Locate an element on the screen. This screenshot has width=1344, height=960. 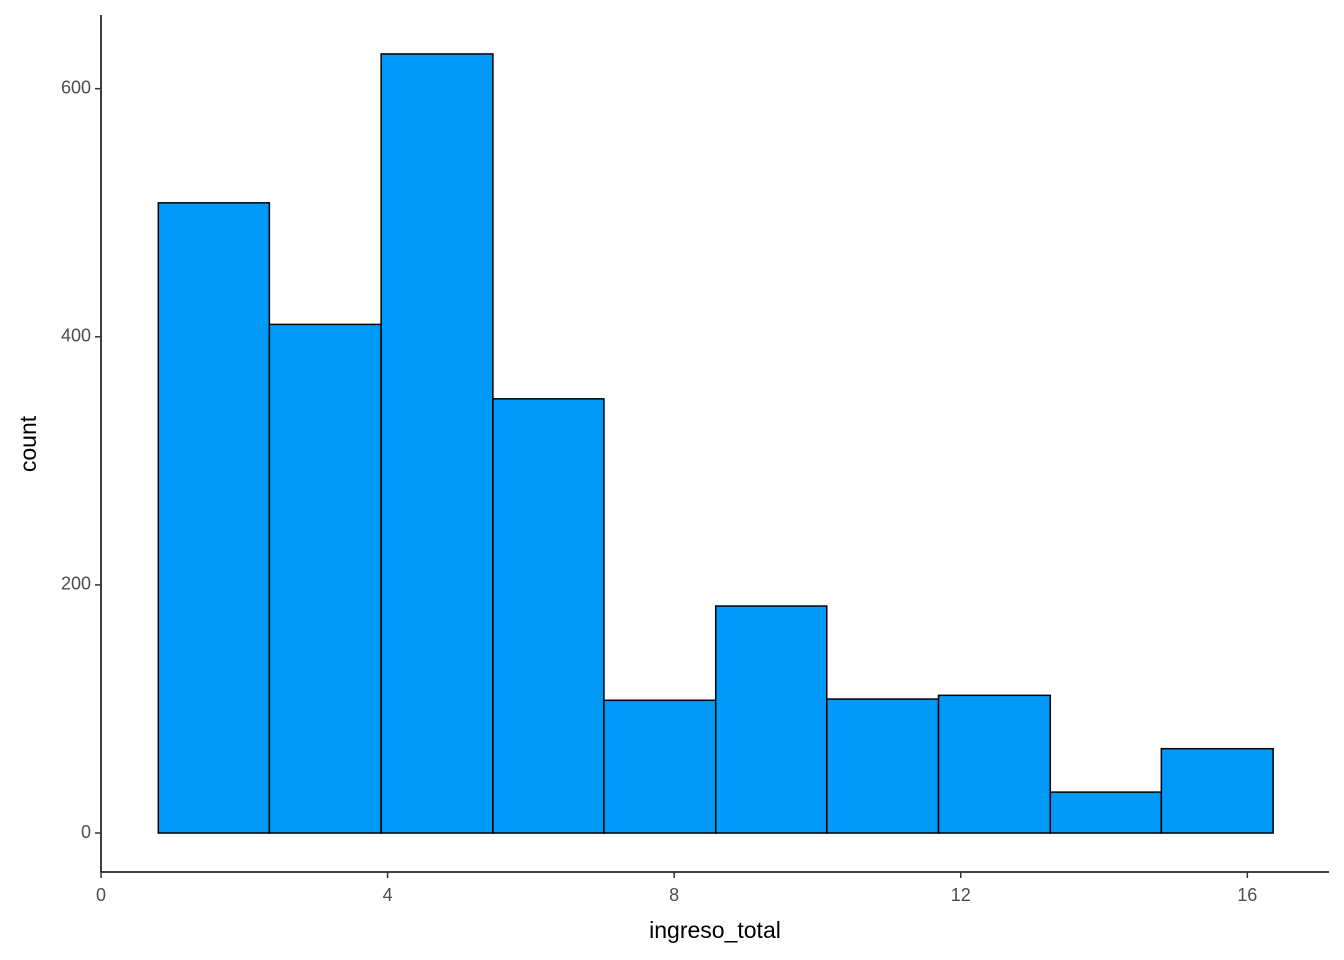
x-axis-title: ingreso_total is located at coordinates (715, 930).